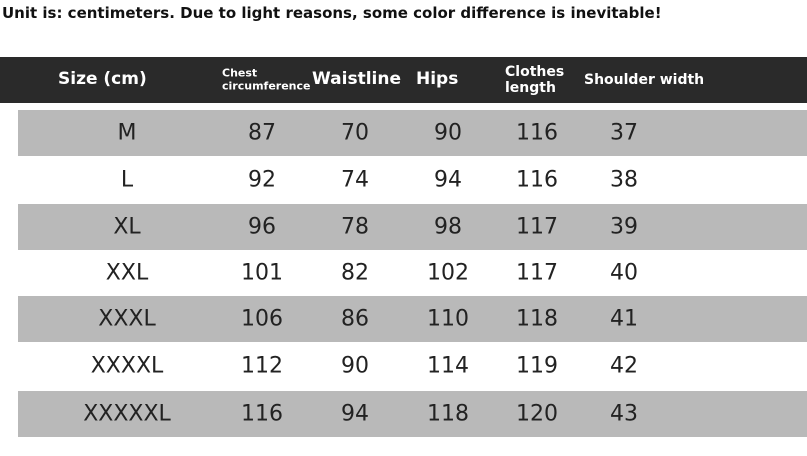 Image resolution: width=807 pixels, height=456 pixels. Describe the element at coordinates (437, 79) in the screenshot. I see `header-cell: Hips` at that location.